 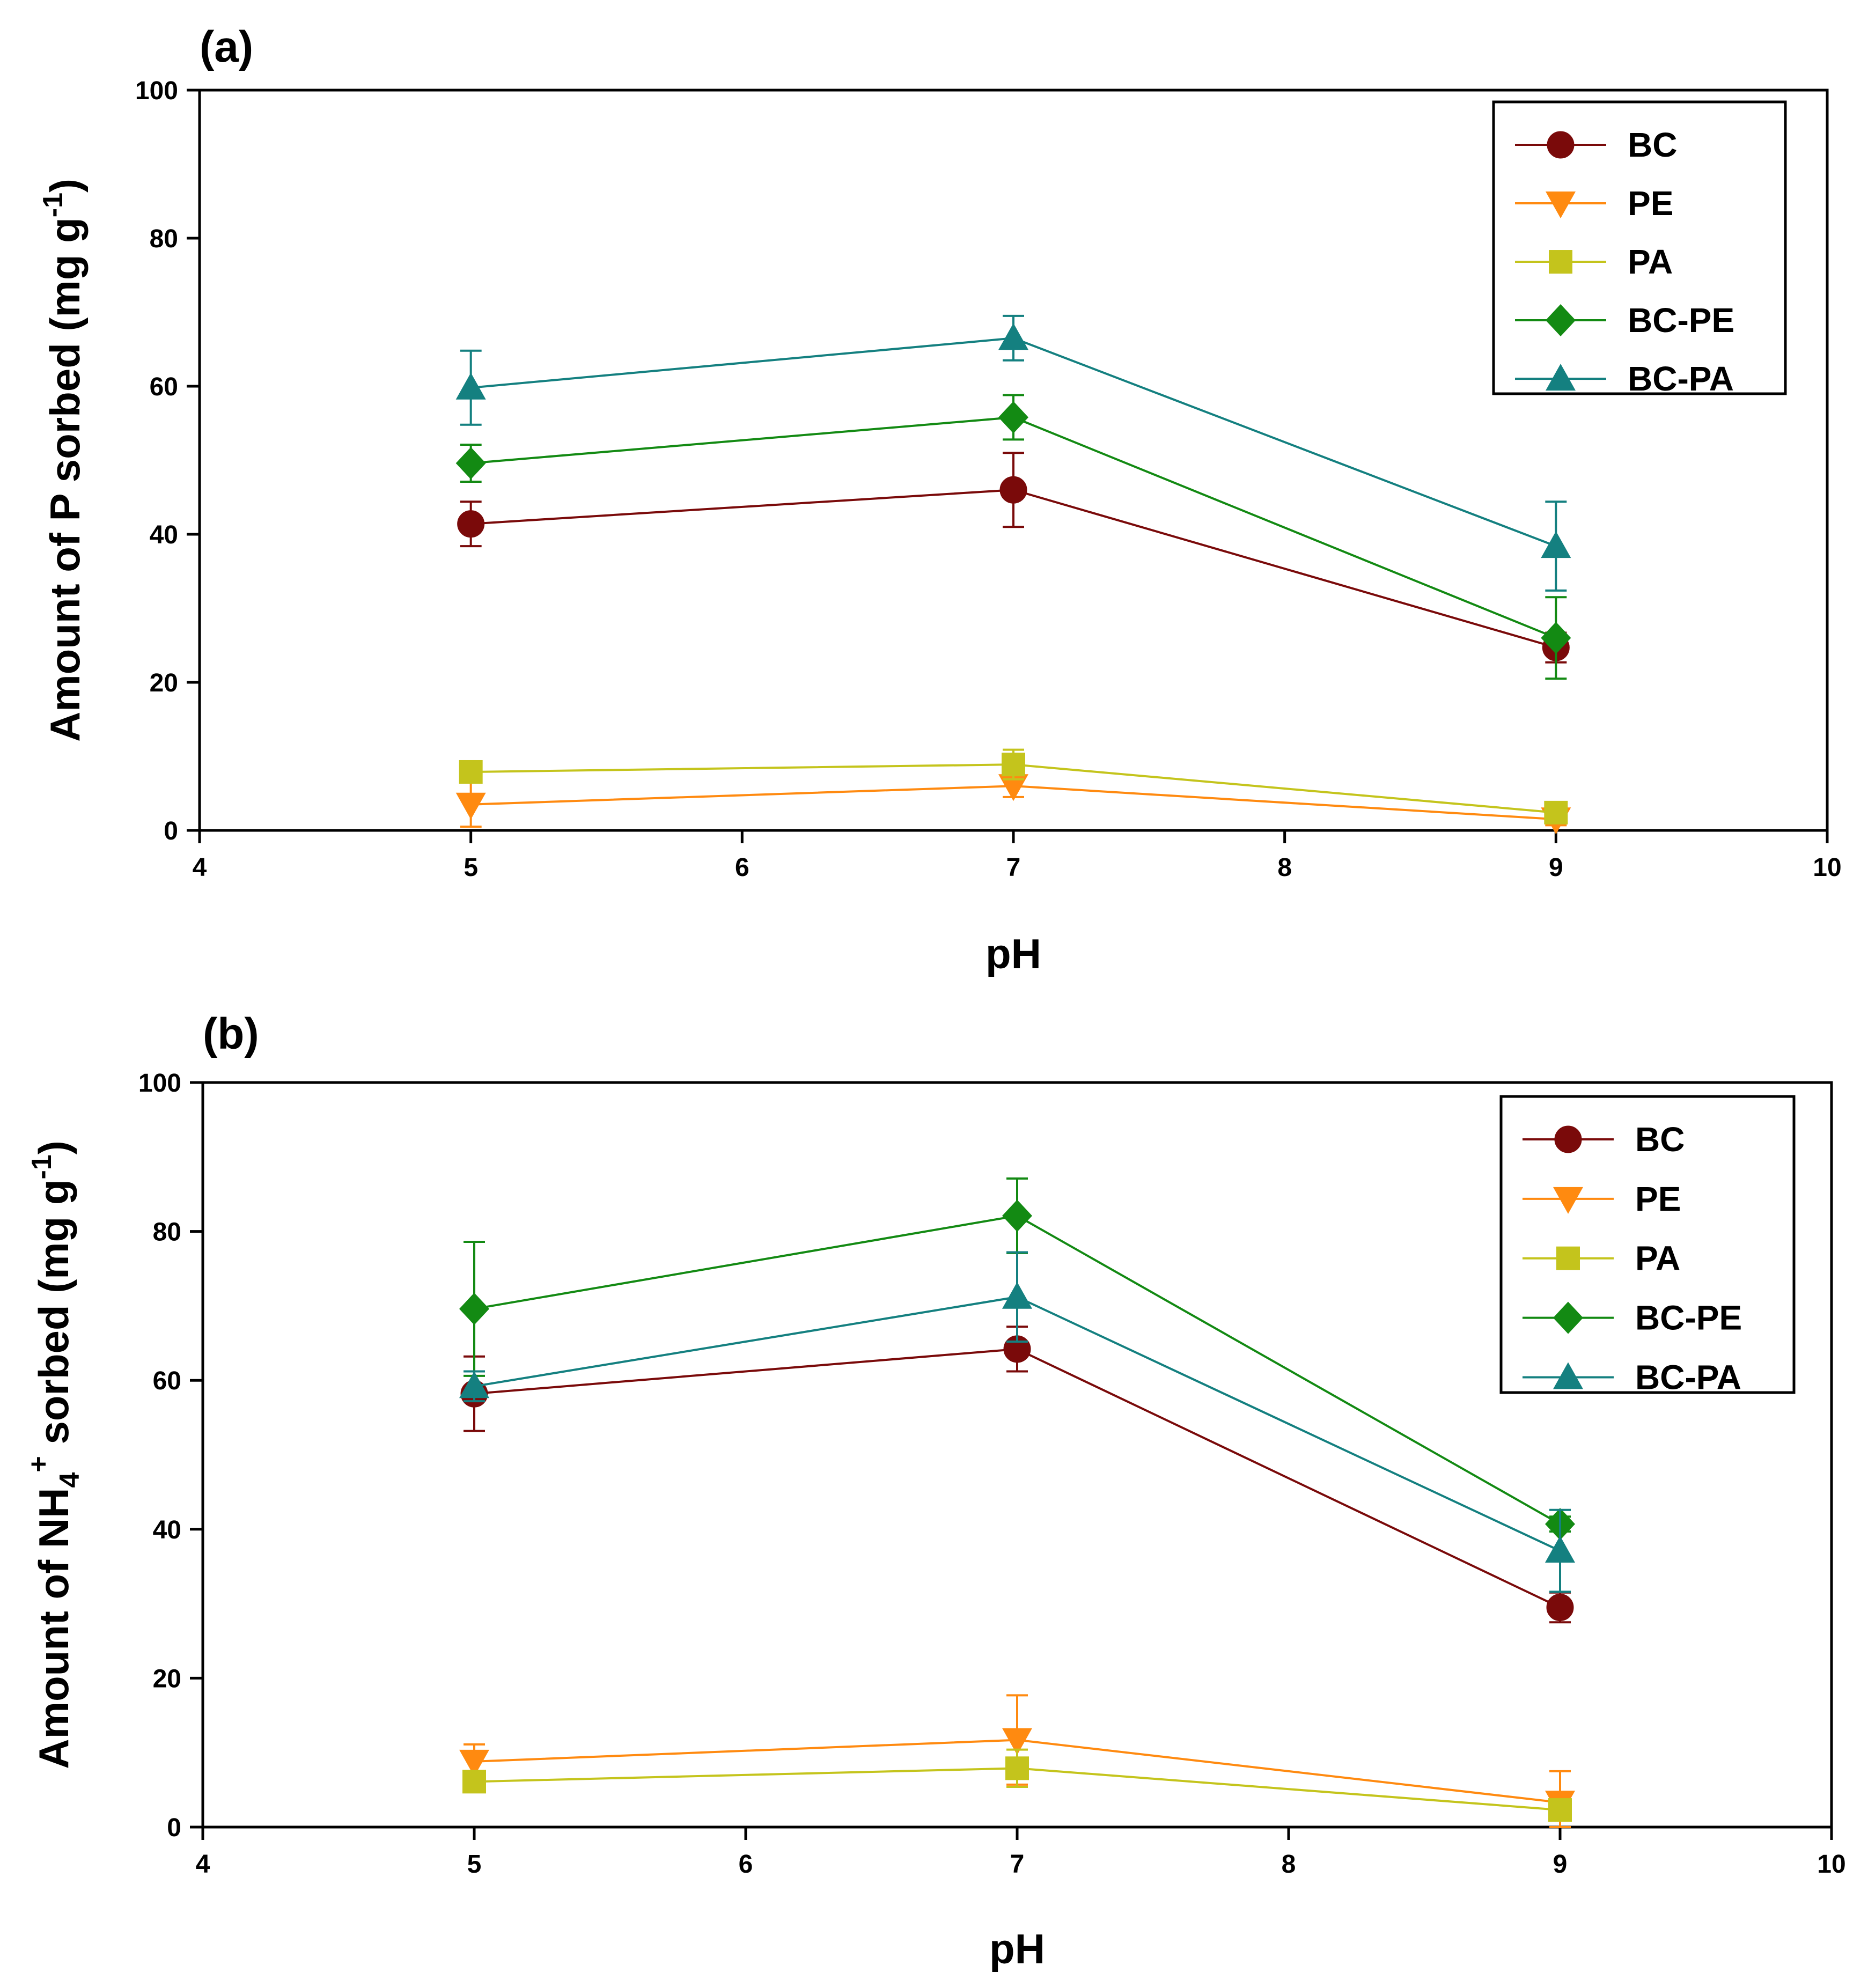 What do you see at coordinates (1017, 1785) in the screenshot?
I see `series-pa` at bounding box center [1017, 1785].